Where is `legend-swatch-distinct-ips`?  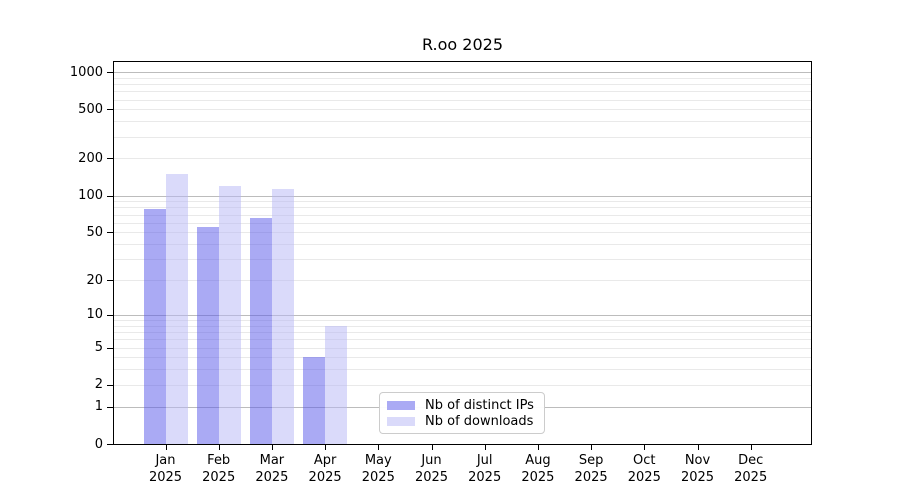 legend-swatch-distinct-ips is located at coordinates (401, 405).